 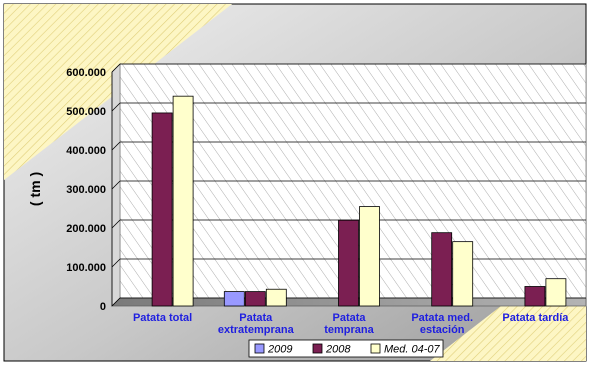 I want to click on y-tick-label: 500.000, so click(x=86, y=112).